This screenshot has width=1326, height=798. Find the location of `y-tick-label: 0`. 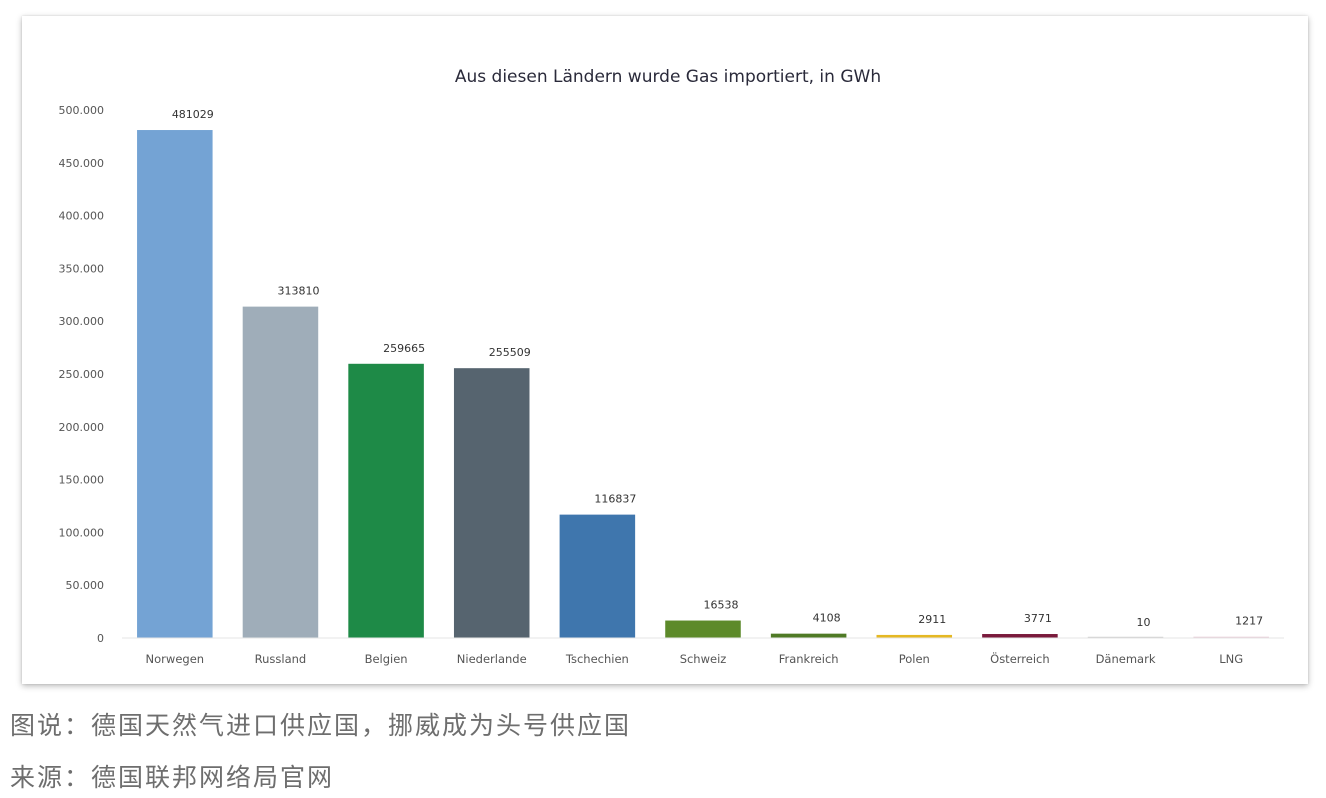

y-tick-label: 0 is located at coordinates (100, 638).